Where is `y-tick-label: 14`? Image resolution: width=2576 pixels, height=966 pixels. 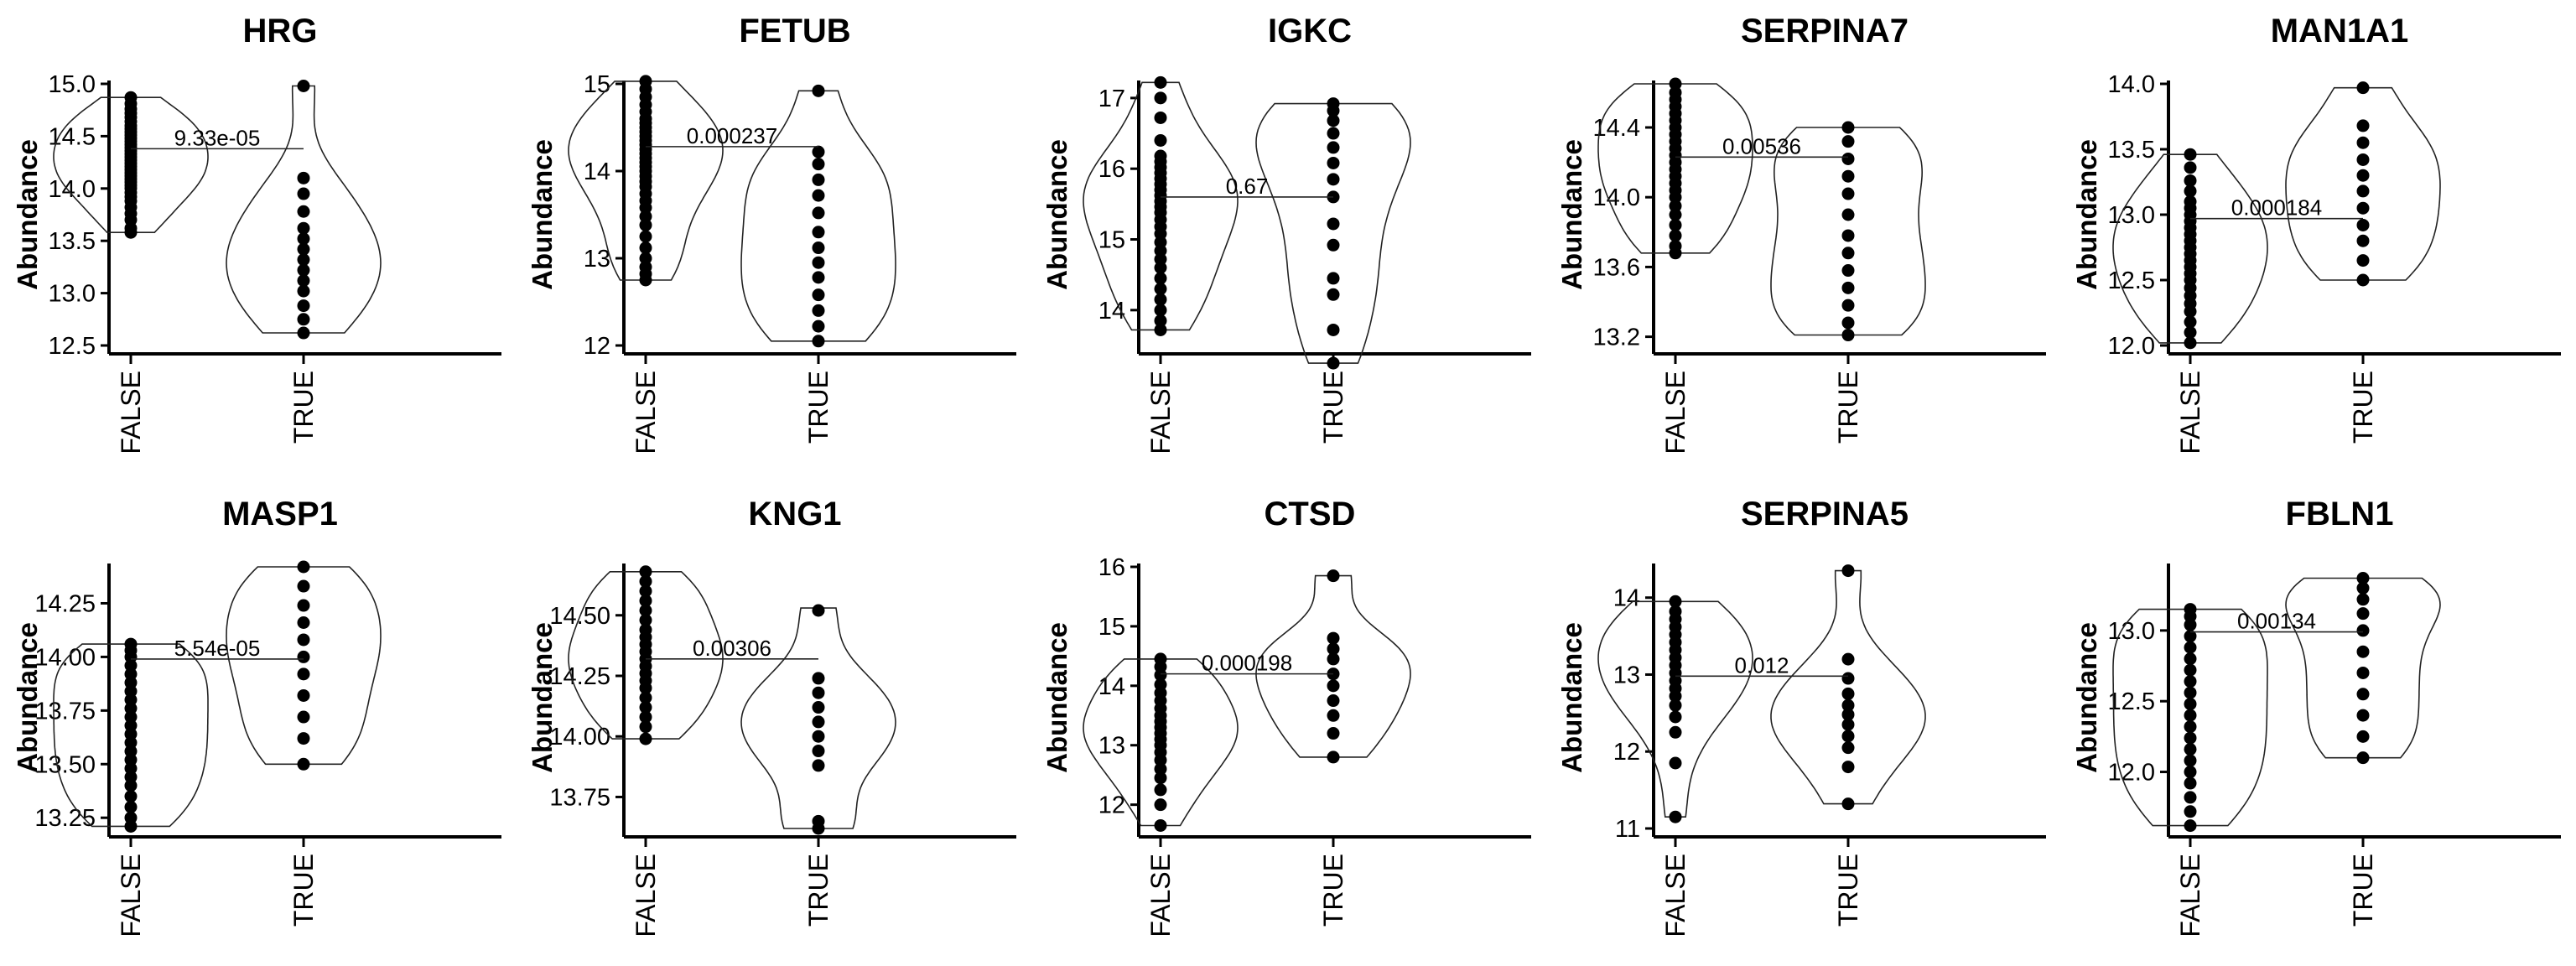
y-tick-label: 14 is located at coordinates (1111, 686).